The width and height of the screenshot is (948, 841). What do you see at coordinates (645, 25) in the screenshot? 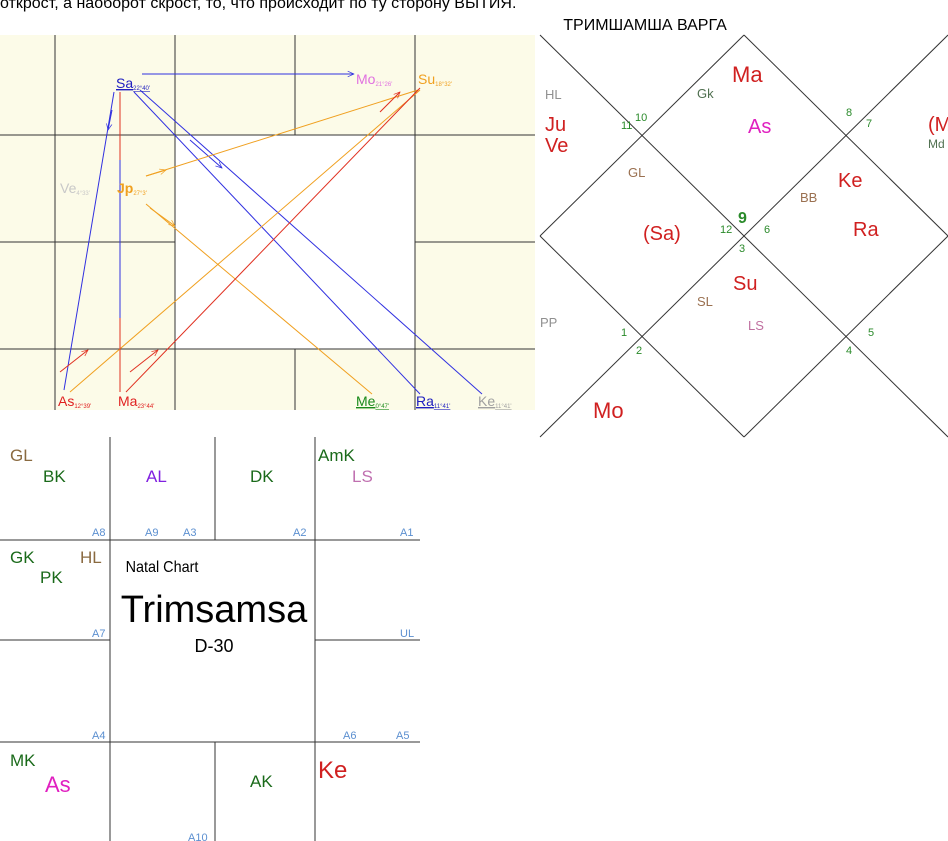
I see `chart-title: ТРИМШАМША ВАРГА` at bounding box center [645, 25].